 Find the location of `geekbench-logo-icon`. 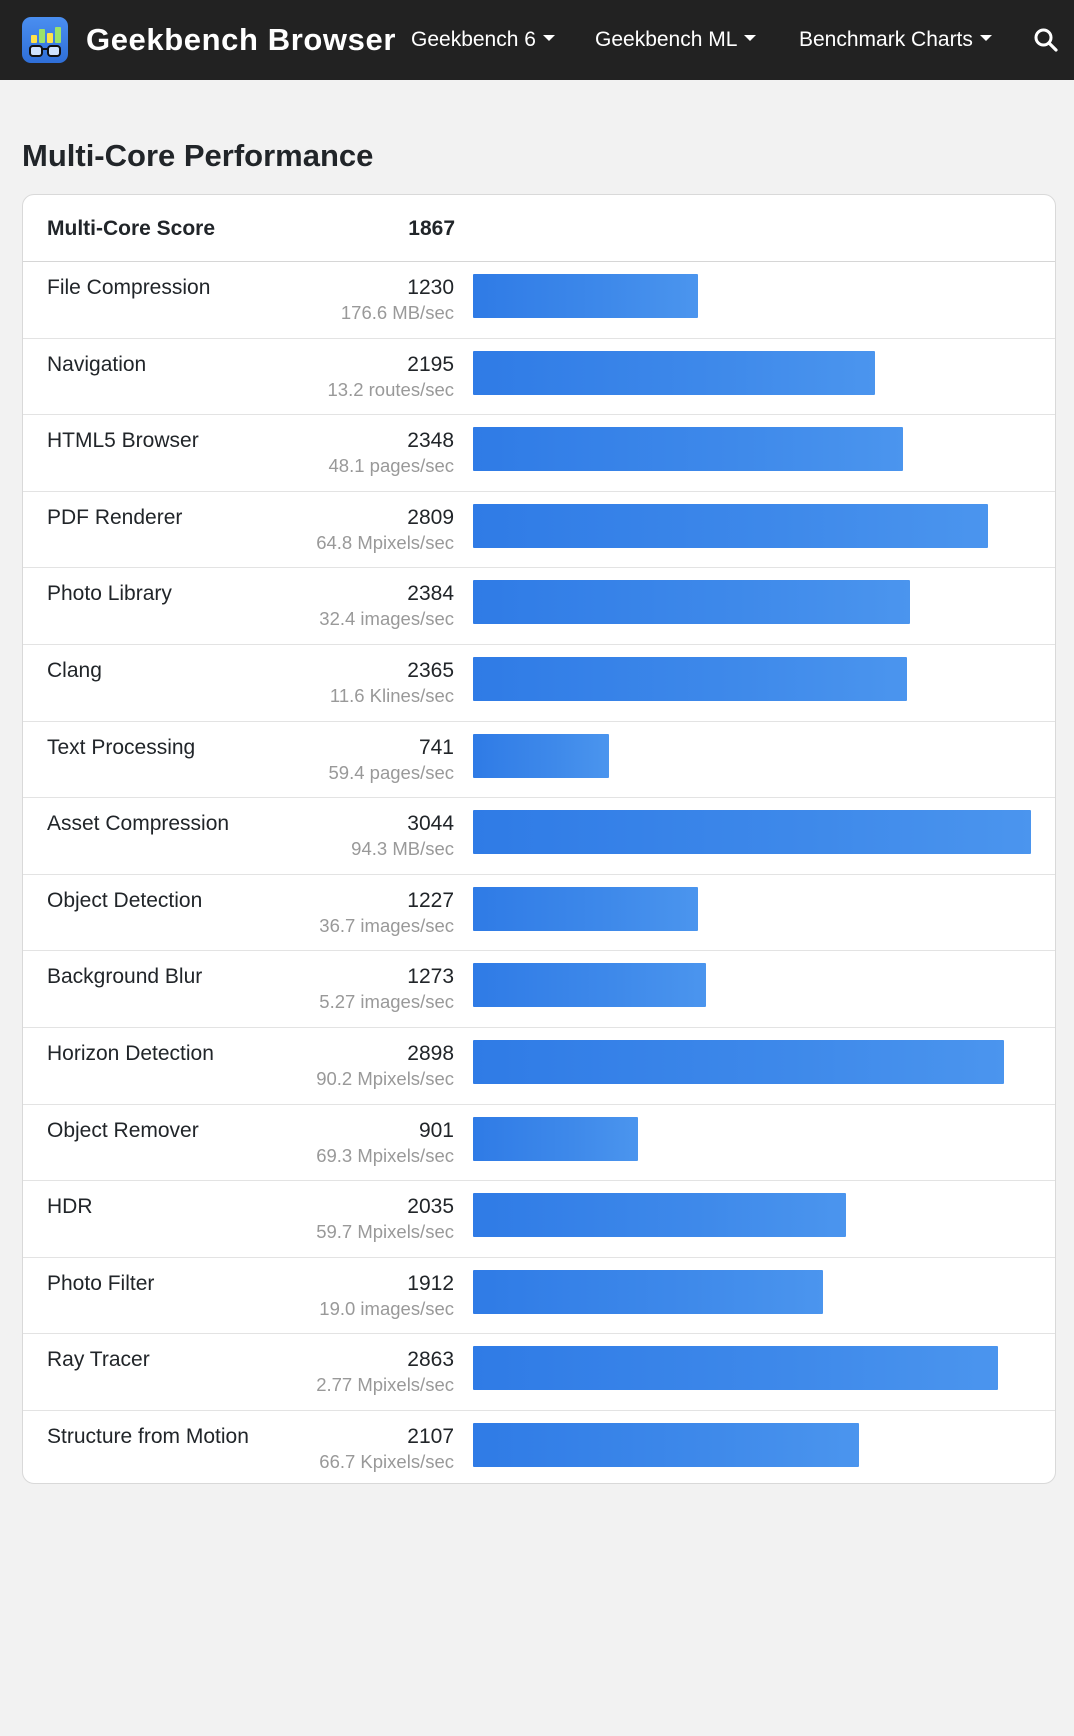

geekbench-logo-icon is located at coordinates (45, 40).